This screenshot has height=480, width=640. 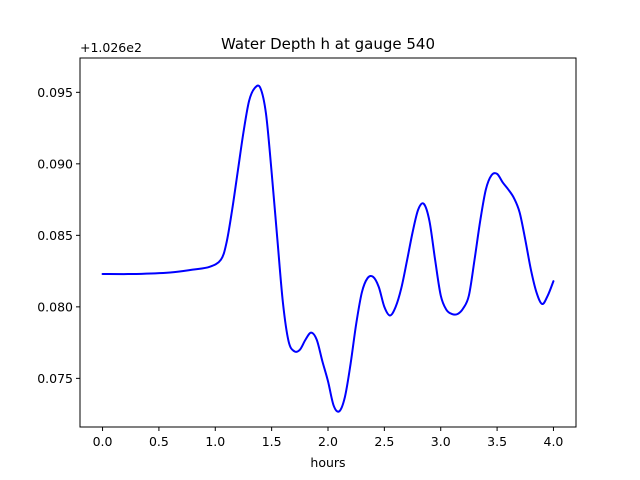 I want to click on y-tick-label: 0.085, so click(x=55, y=235).